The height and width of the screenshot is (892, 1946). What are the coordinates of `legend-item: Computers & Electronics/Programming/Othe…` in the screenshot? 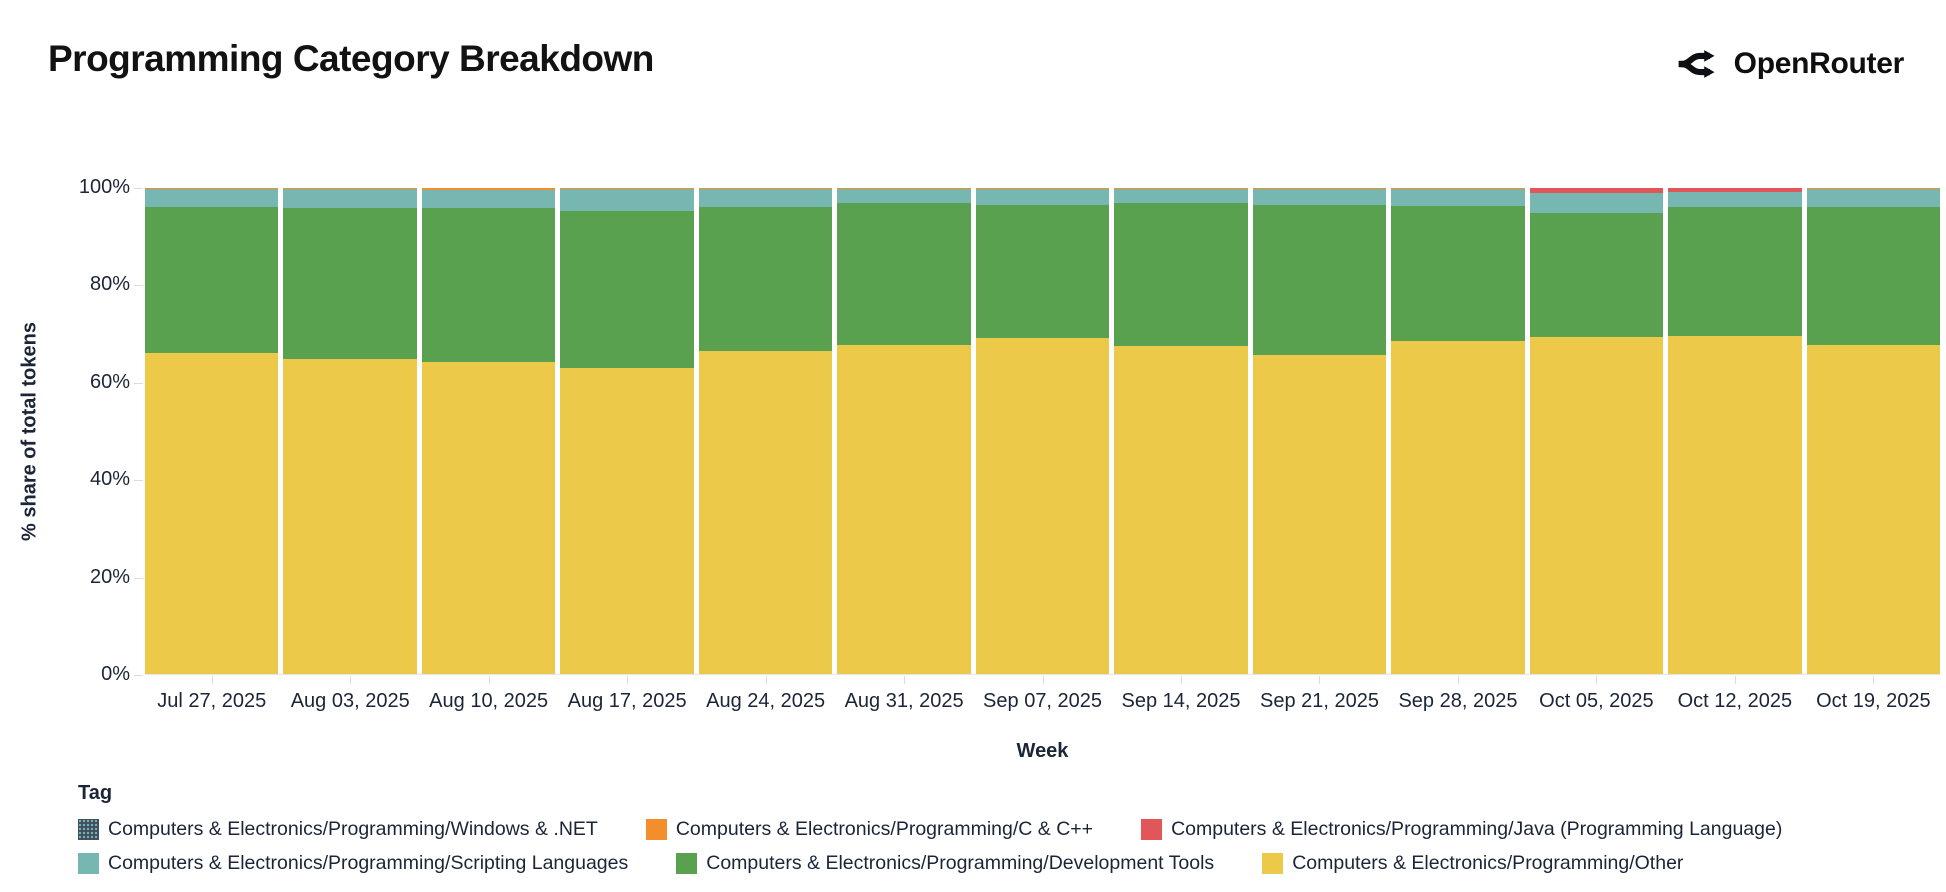 It's located at (1472, 863).